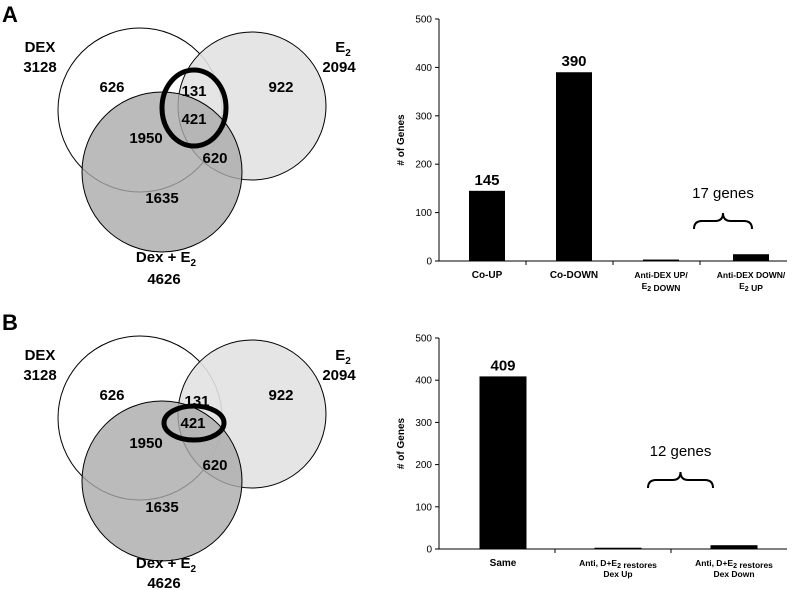  I want to click on x-tick-label: Dex Up, so click(617, 574).